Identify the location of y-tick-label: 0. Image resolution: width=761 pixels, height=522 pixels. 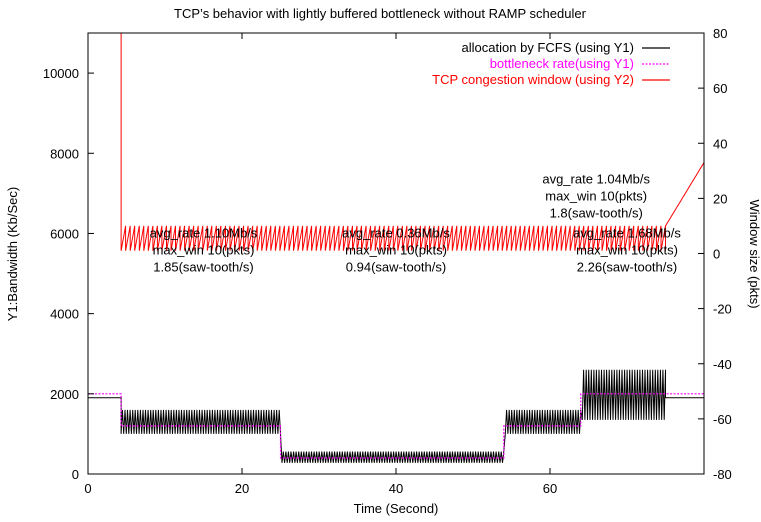
(75, 474).